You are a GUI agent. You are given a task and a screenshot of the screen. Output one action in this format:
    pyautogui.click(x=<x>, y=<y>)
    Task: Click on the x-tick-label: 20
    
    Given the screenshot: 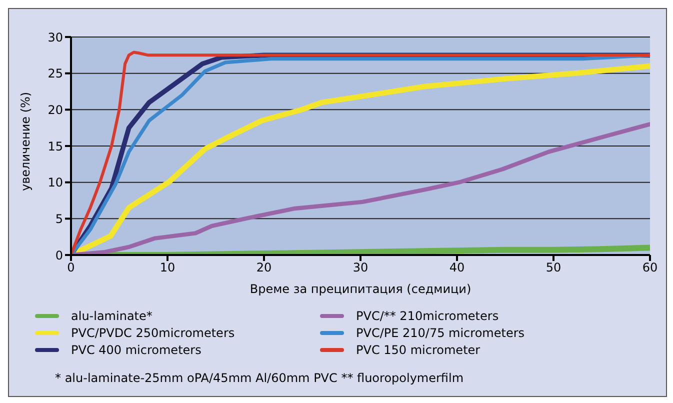 What is the action you would take?
    pyautogui.click(x=264, y=267)
    